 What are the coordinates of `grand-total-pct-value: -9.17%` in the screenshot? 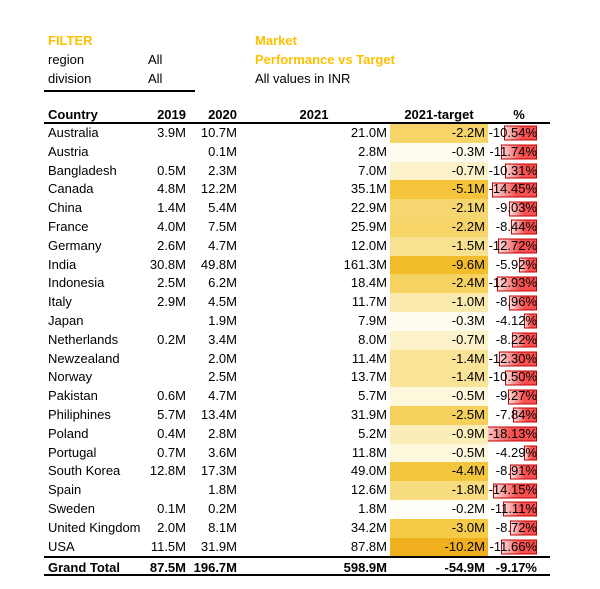 It's located at (516, 567).